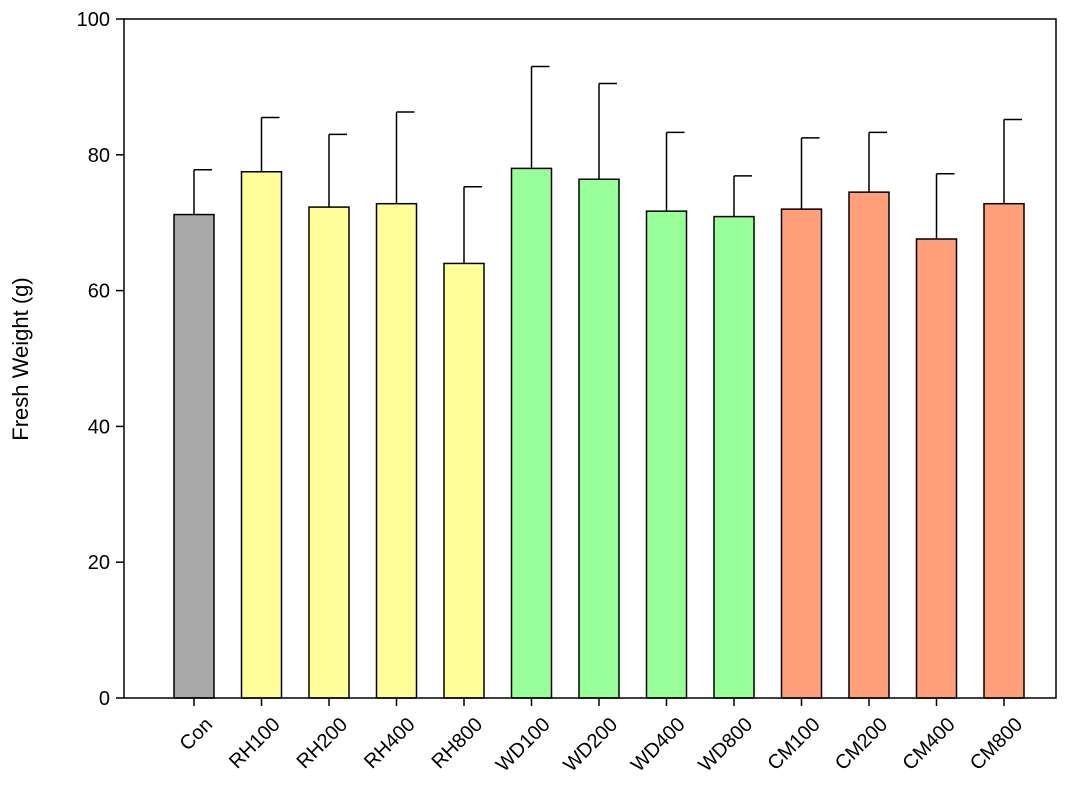  Describe the element at coordinates (861, 744) in the screenshot. I see `x-tick-label: CM200` at that location.